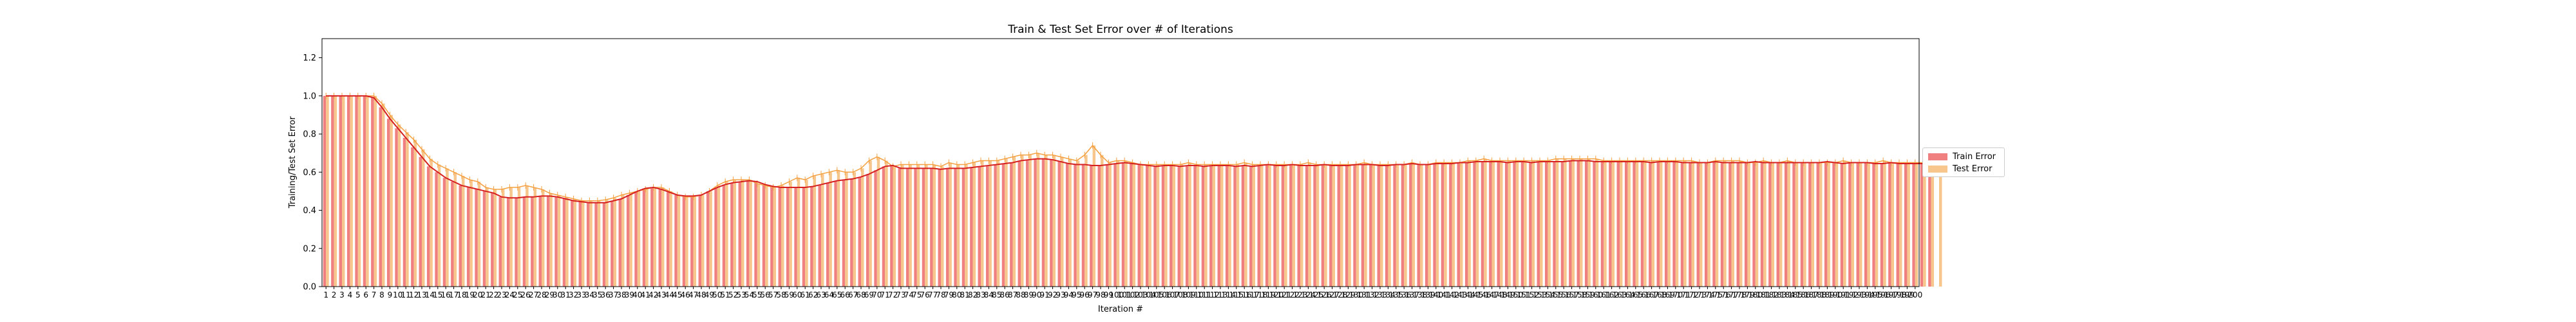 The height and width of the screenshot is (322, 2576). What do you see at coordinates (821, 294) in the screenshot?
I see `x-tick-label: 63` at bounding box center [821, 294].